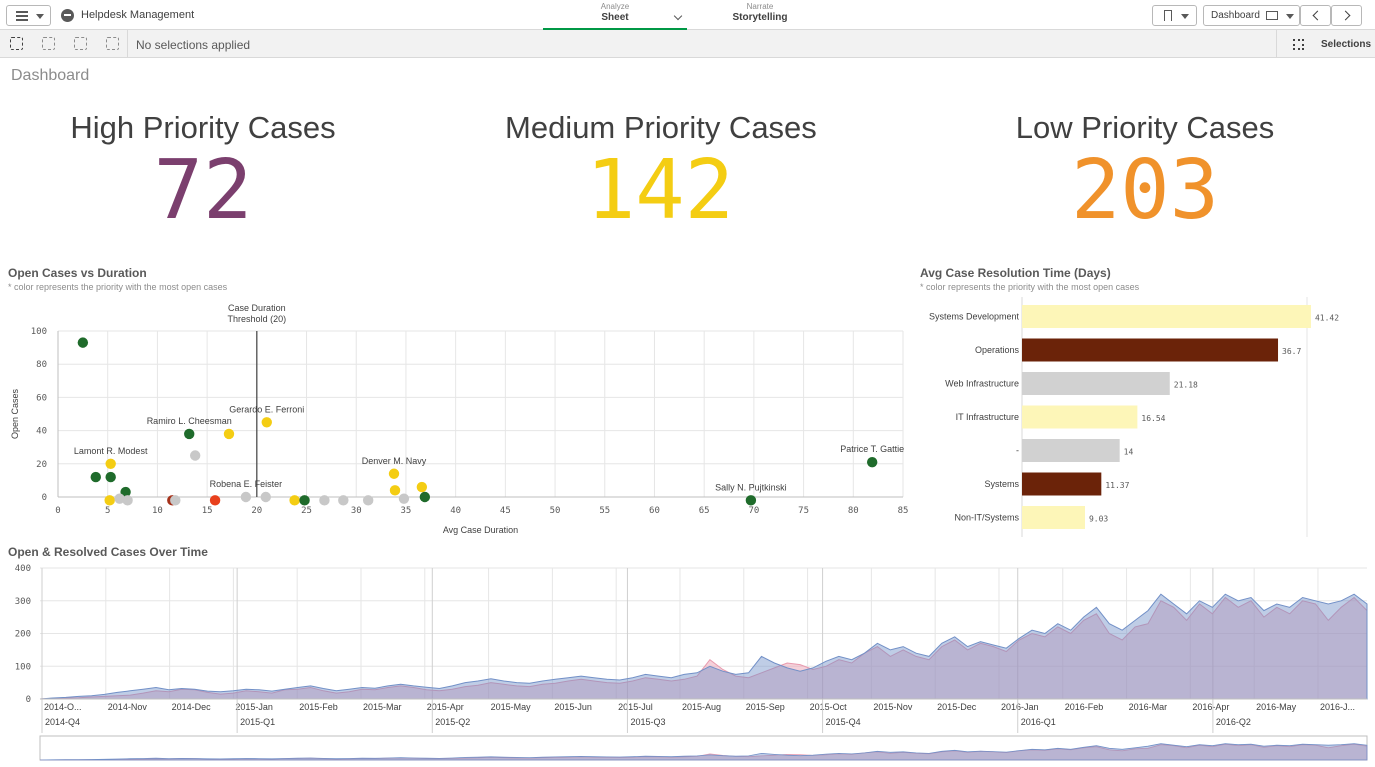 The image size is (1375, 767). What do you see at coordinates (843, 722) in the screenshot?
I see `quarter-label: 2015-Q4` at bounding box center [843, 722].